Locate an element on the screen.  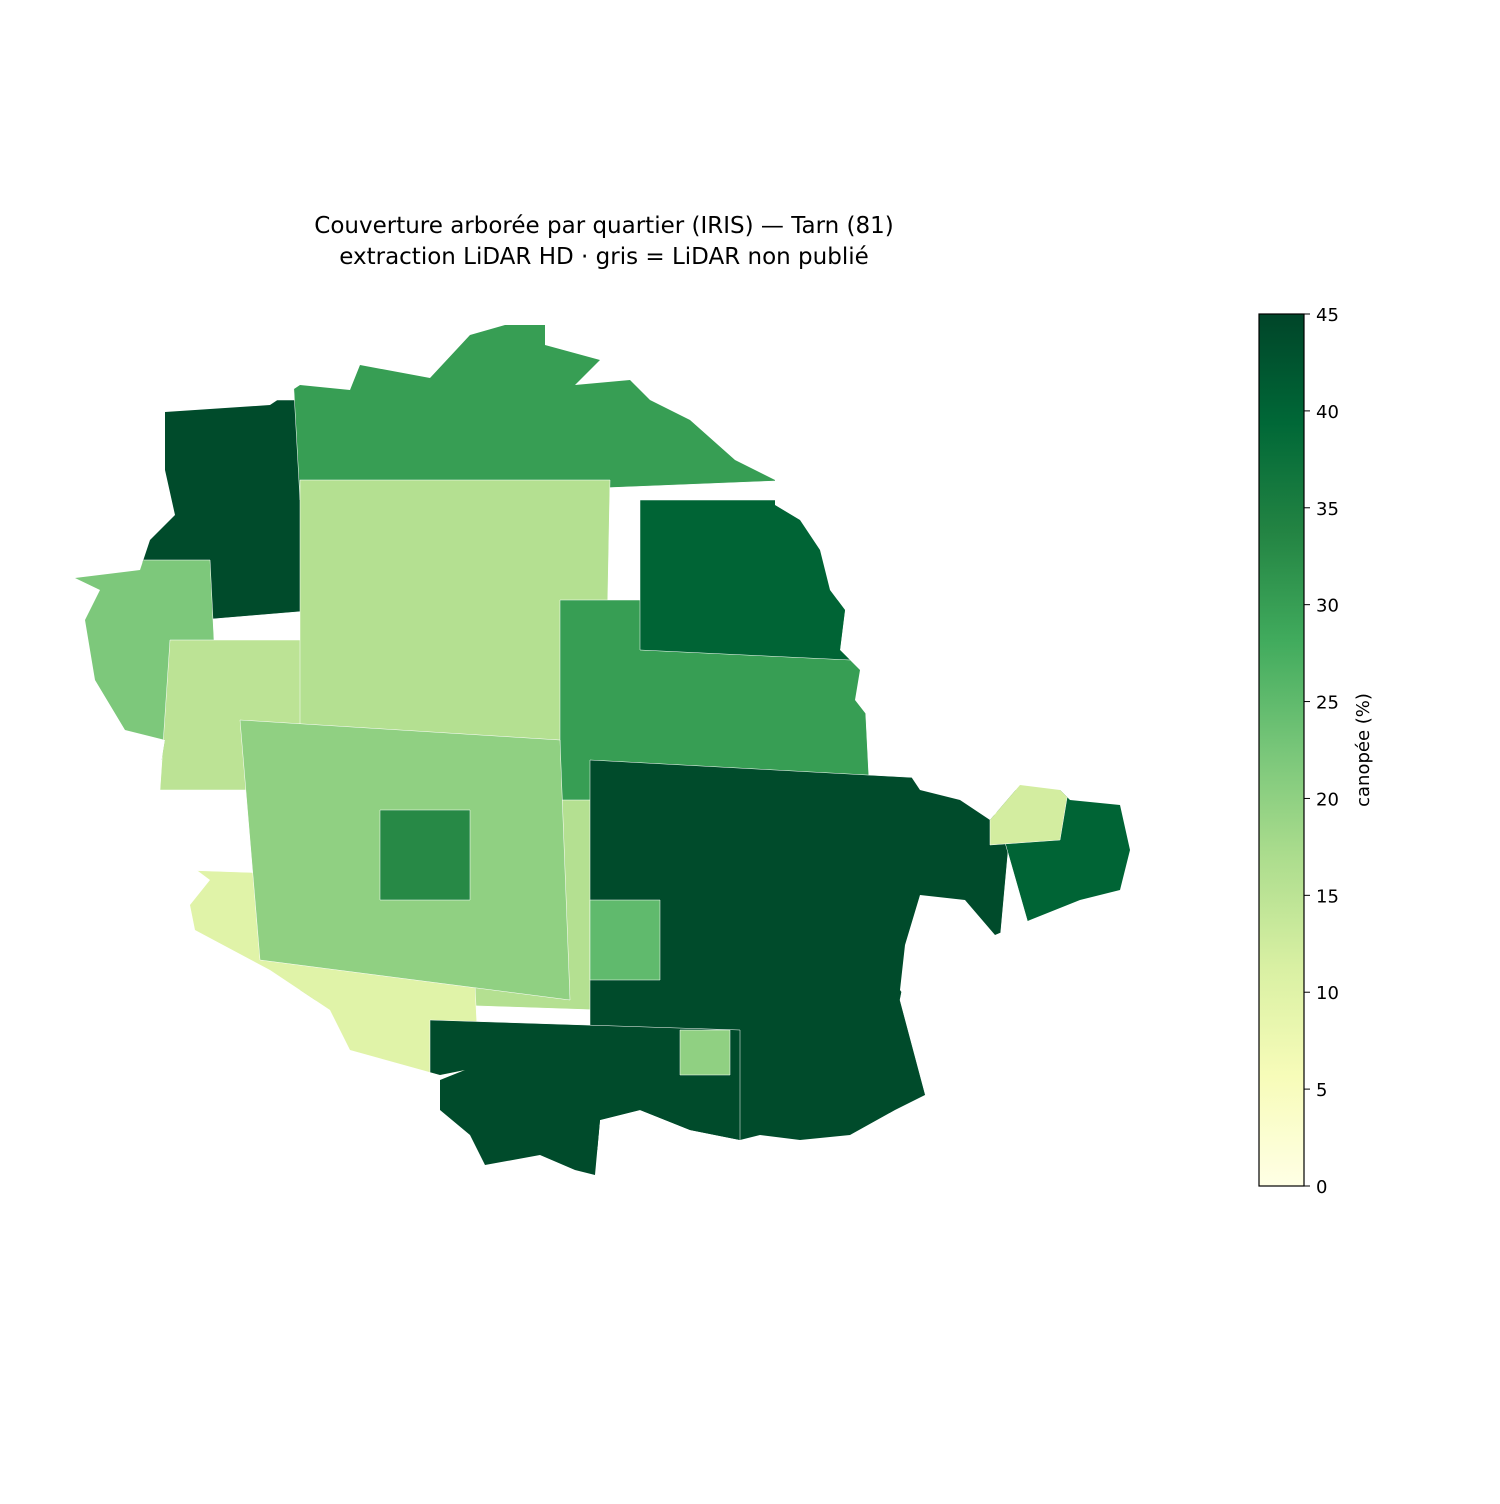
colorbar: 0 5 10 15 20 25 30 35 40 45 is located at coordinates (1298, 751).